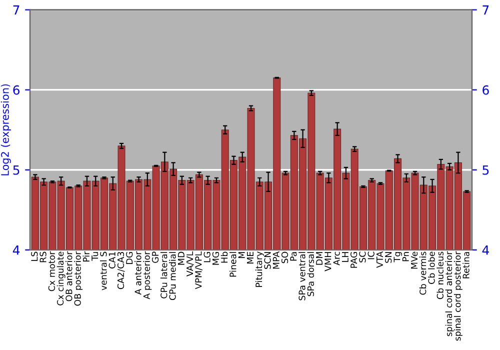 The width and height of the screenshot is (500, 350). What do you see at coordinates (293, 256) in the screenshot?
I see `x-tick-label: Pa` at bounding box center [293, 256].